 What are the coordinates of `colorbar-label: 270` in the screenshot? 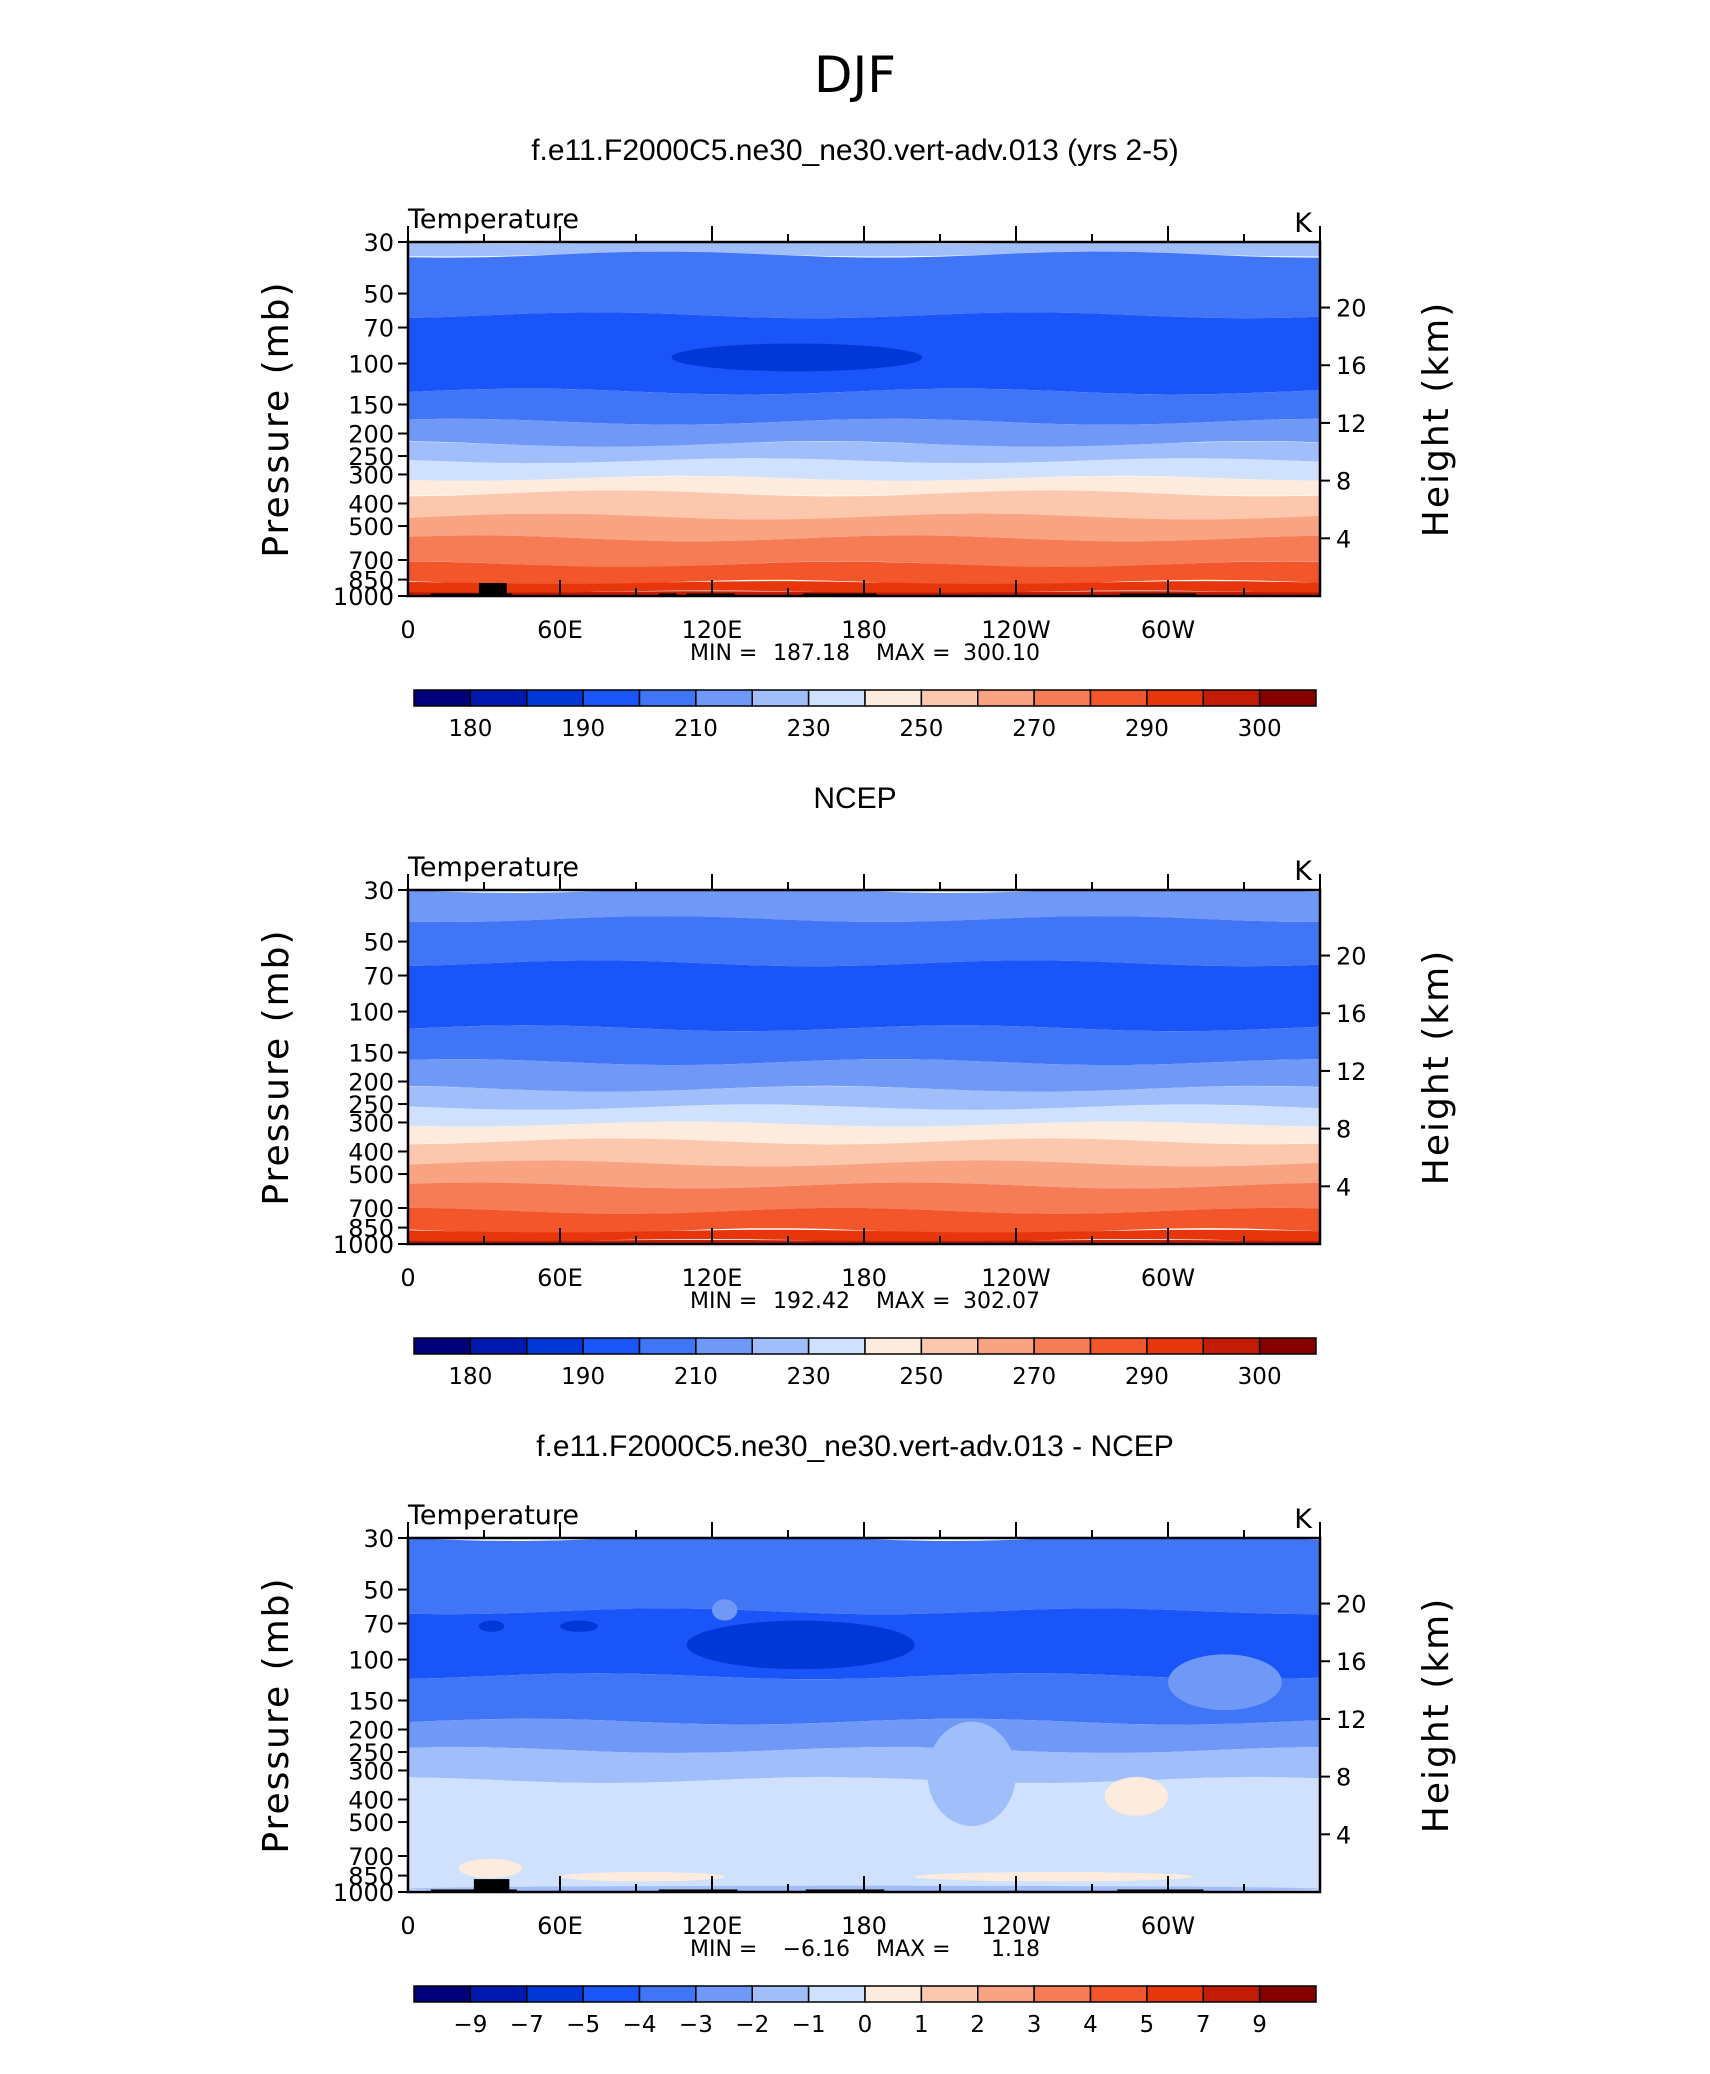 It's located at (1034, 729).